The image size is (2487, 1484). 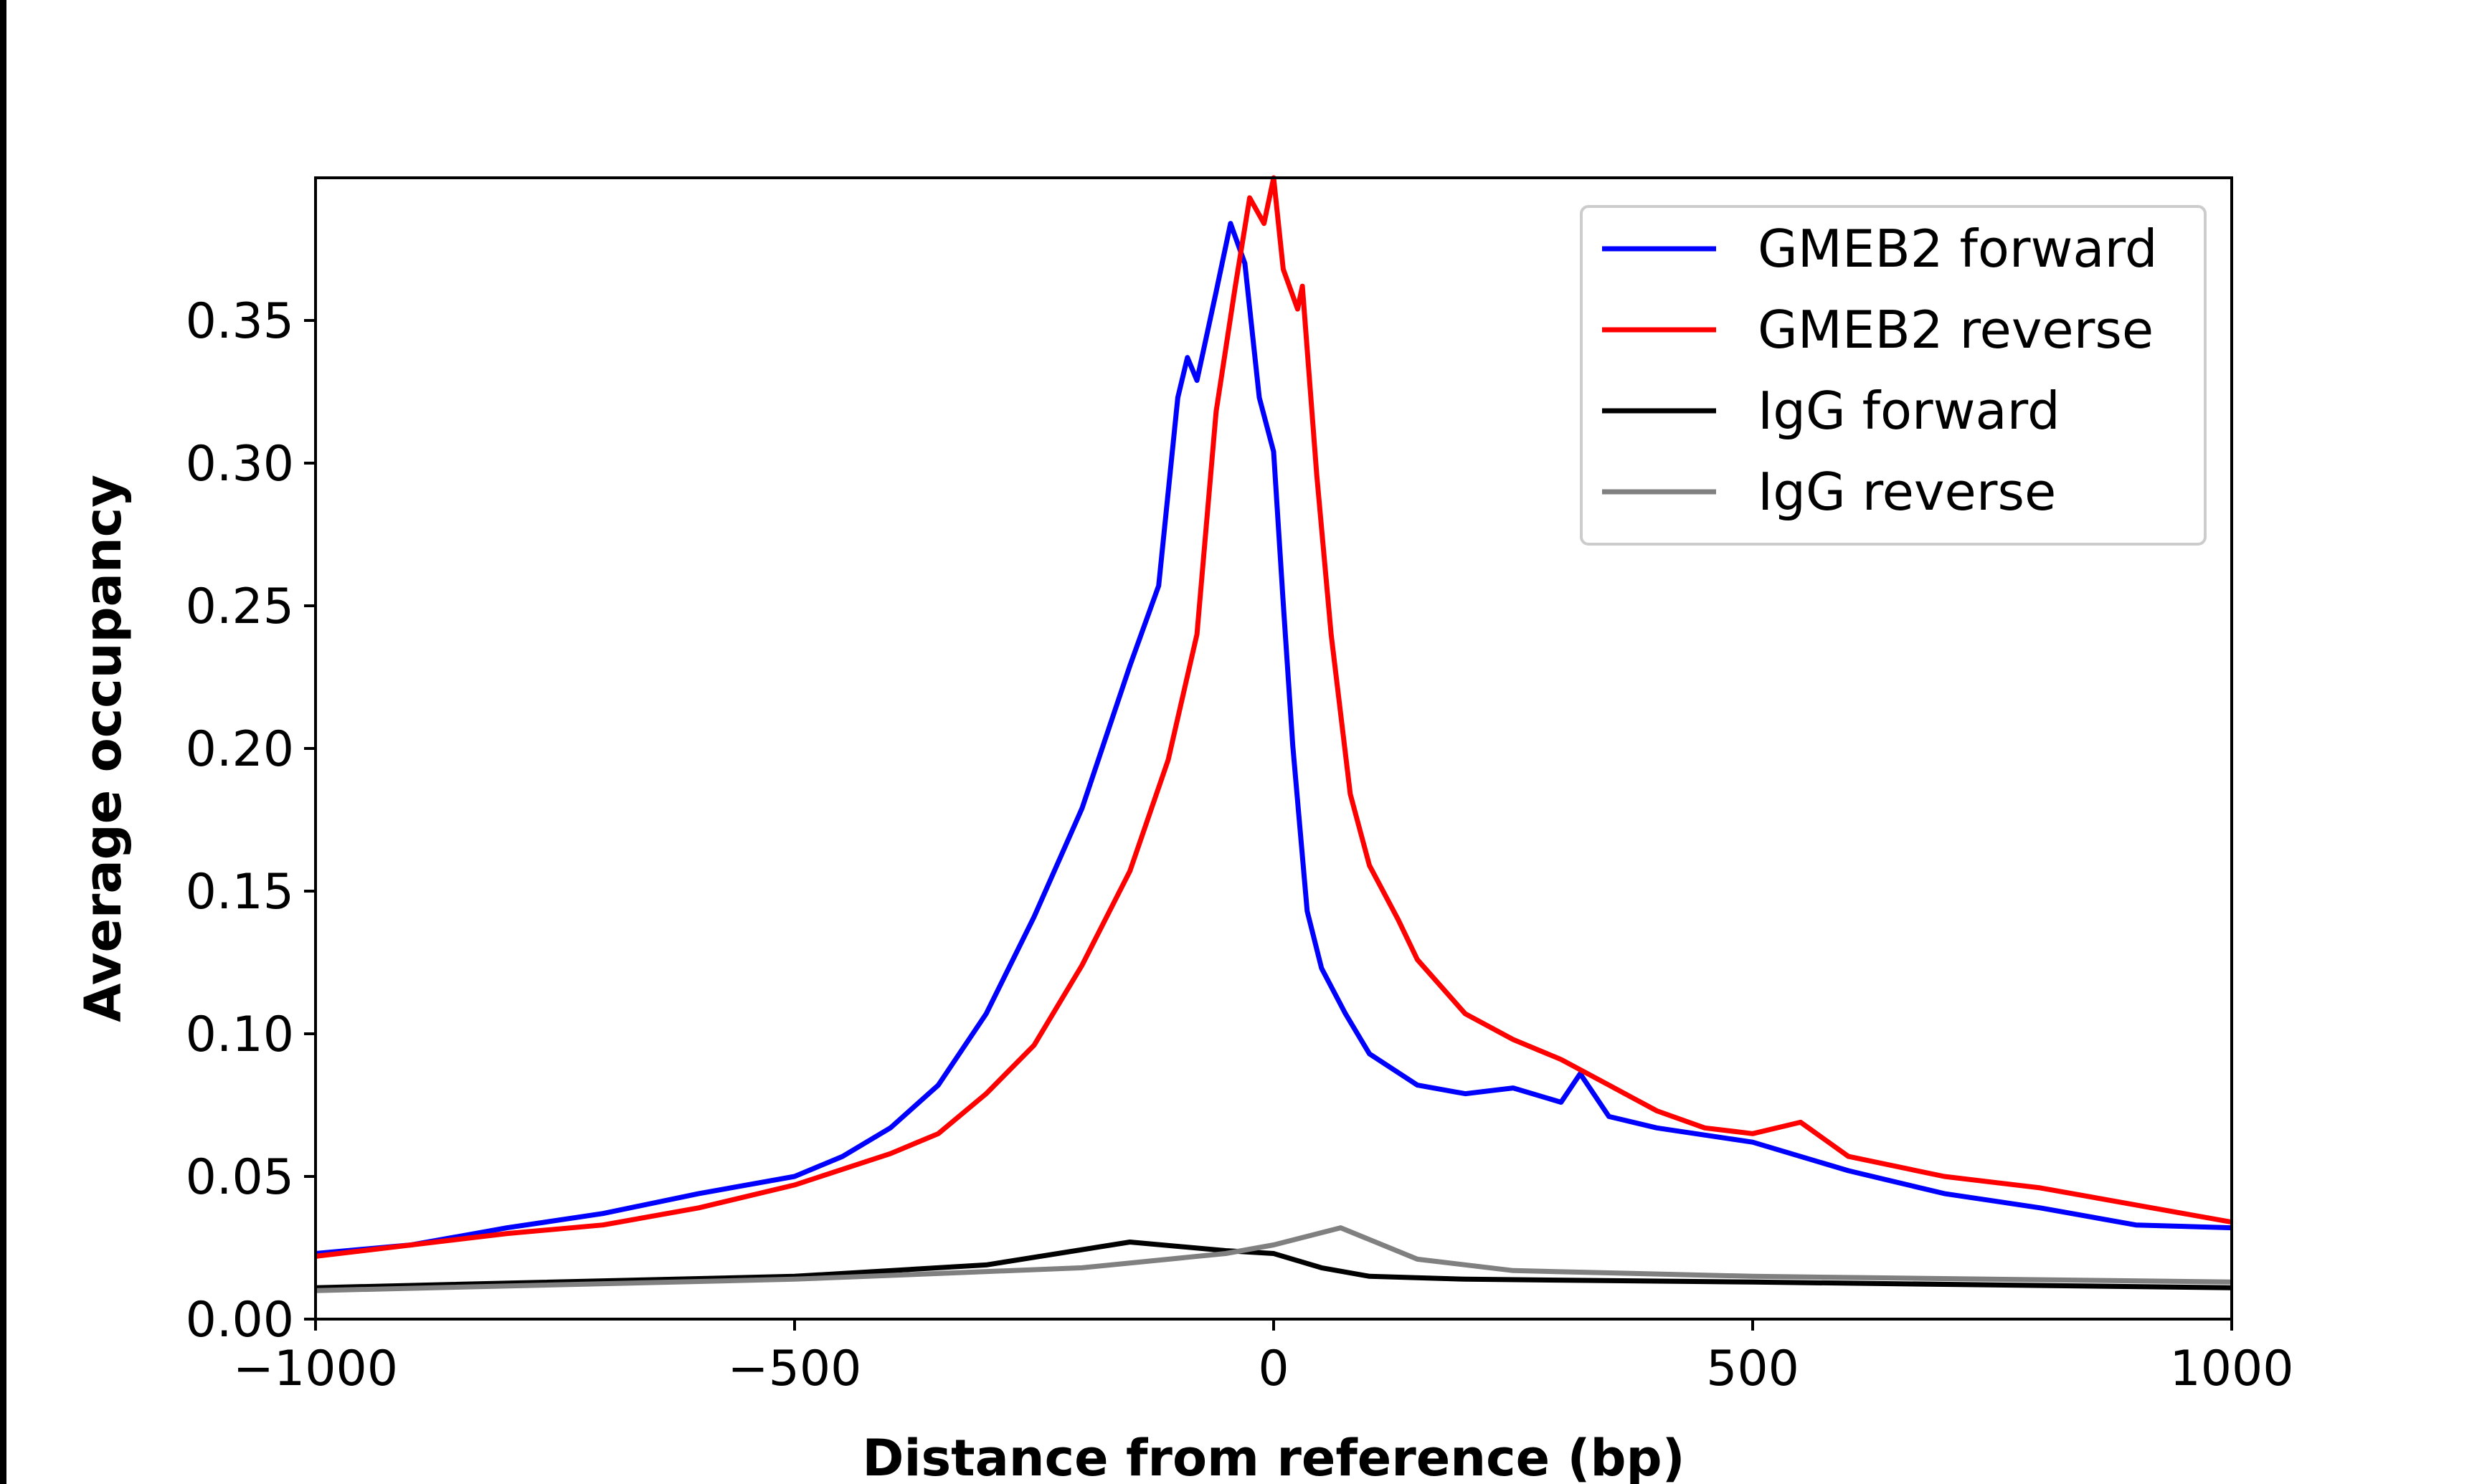 I want to click on x-tick-label: 0, so click(x=1273, y=1369).